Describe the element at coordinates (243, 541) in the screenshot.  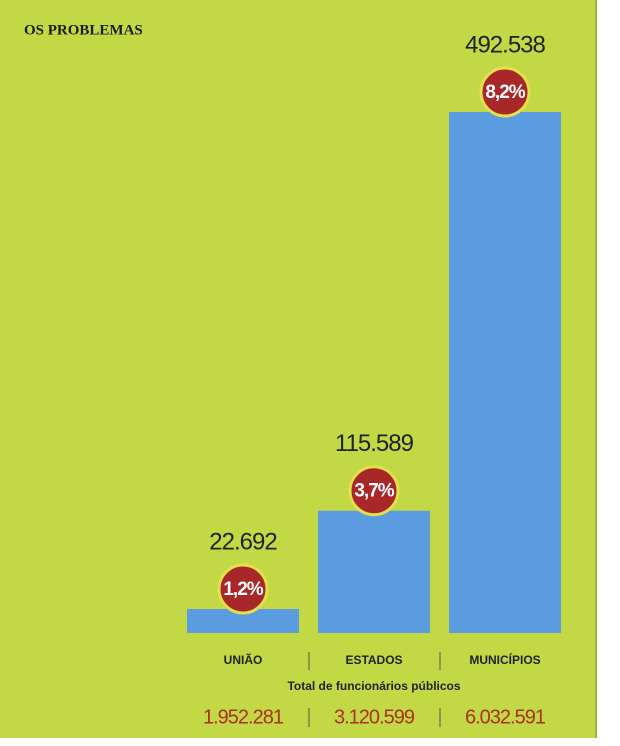
I see `value-label: 22.692` at that location.